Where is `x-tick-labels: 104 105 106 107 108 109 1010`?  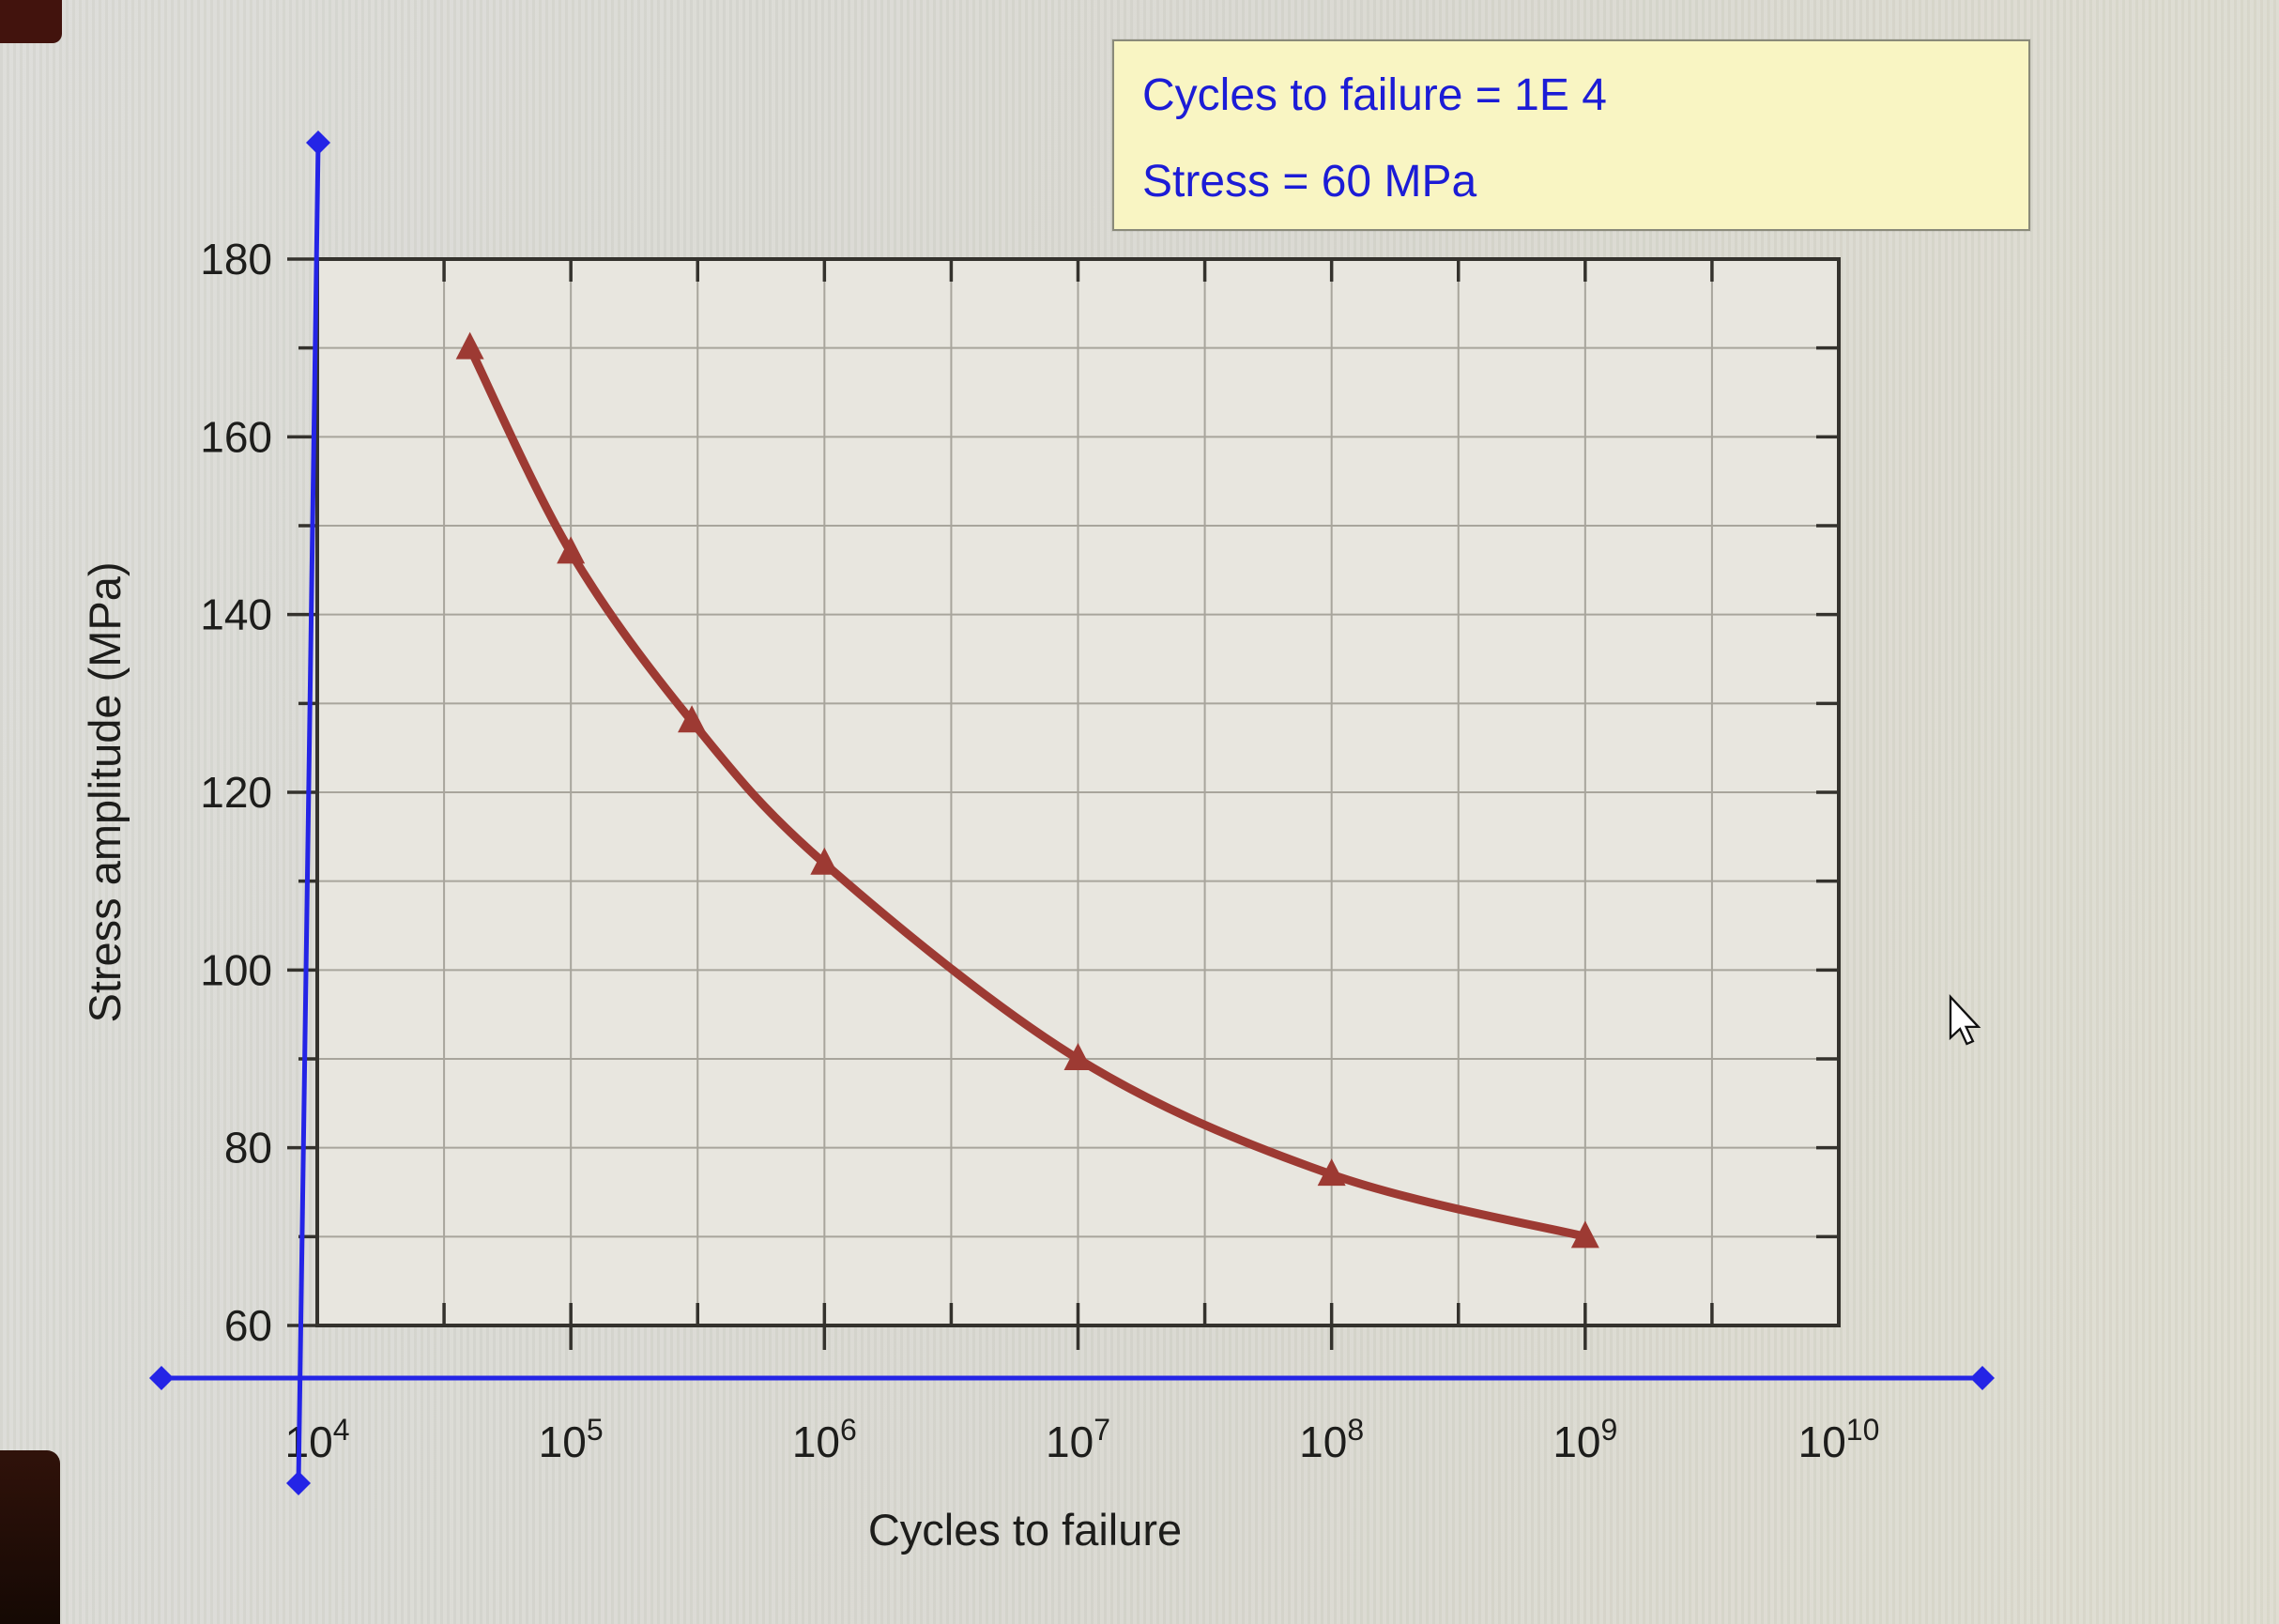 x-tick-labels: 104 105 106 107 108 109 1010 is located at coordinates (1082, 1439).